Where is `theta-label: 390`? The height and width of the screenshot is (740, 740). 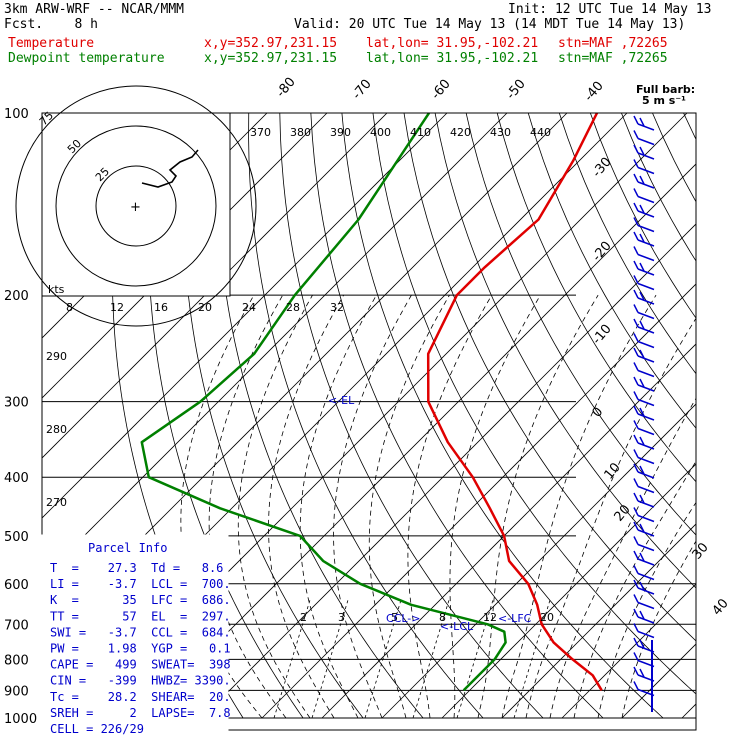 theta-label: 390 is located at coordinates (340, 132).